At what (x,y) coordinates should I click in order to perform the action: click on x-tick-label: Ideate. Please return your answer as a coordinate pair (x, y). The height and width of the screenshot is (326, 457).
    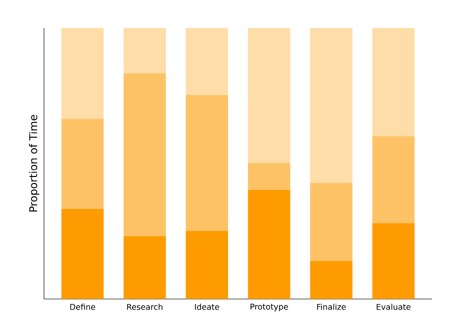
    Looking at the image, I should click on (207, 307).